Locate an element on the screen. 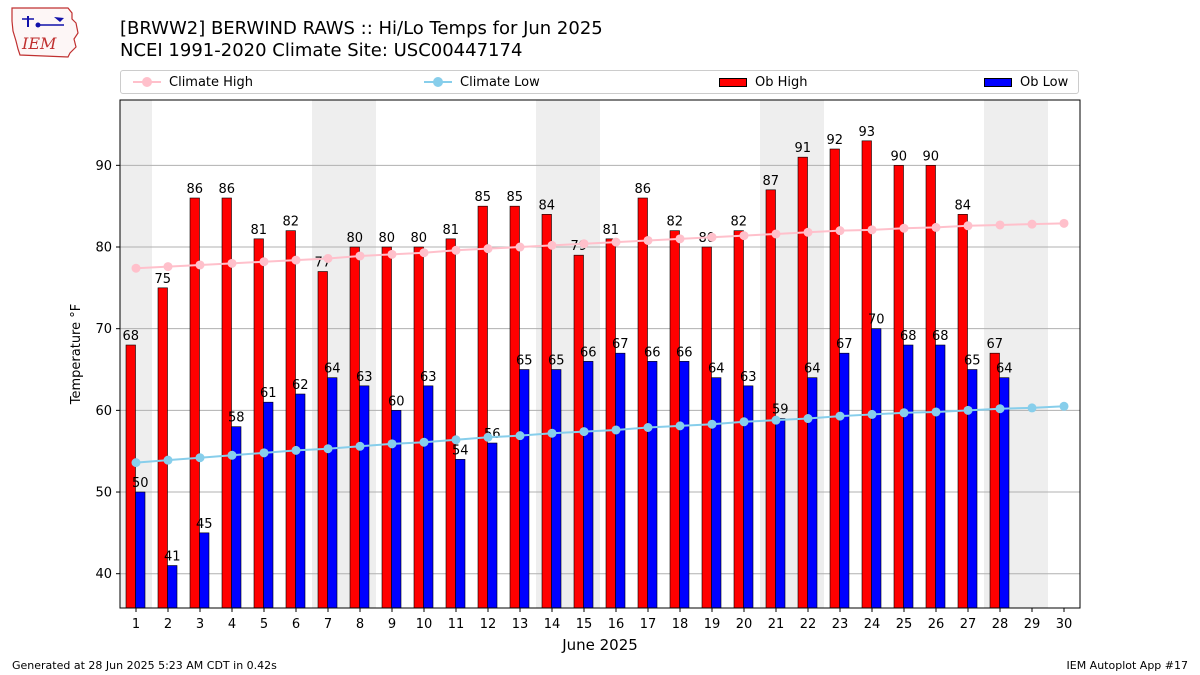  ob-low-label: 67 is located at coordinates (620, 344).